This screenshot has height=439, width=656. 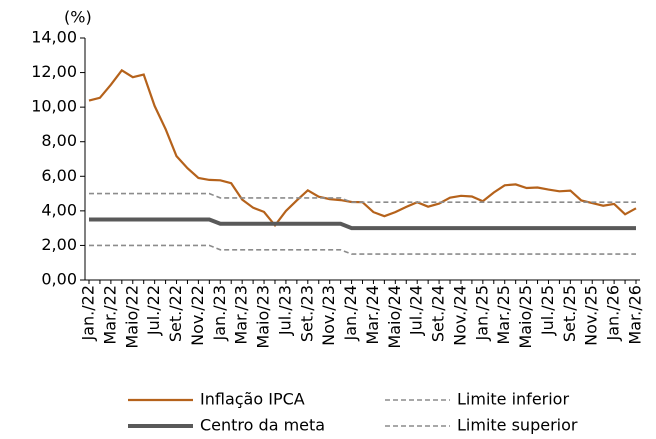 I want to click on legend-label: Inflação IPCA, so click(x=252, y=399).